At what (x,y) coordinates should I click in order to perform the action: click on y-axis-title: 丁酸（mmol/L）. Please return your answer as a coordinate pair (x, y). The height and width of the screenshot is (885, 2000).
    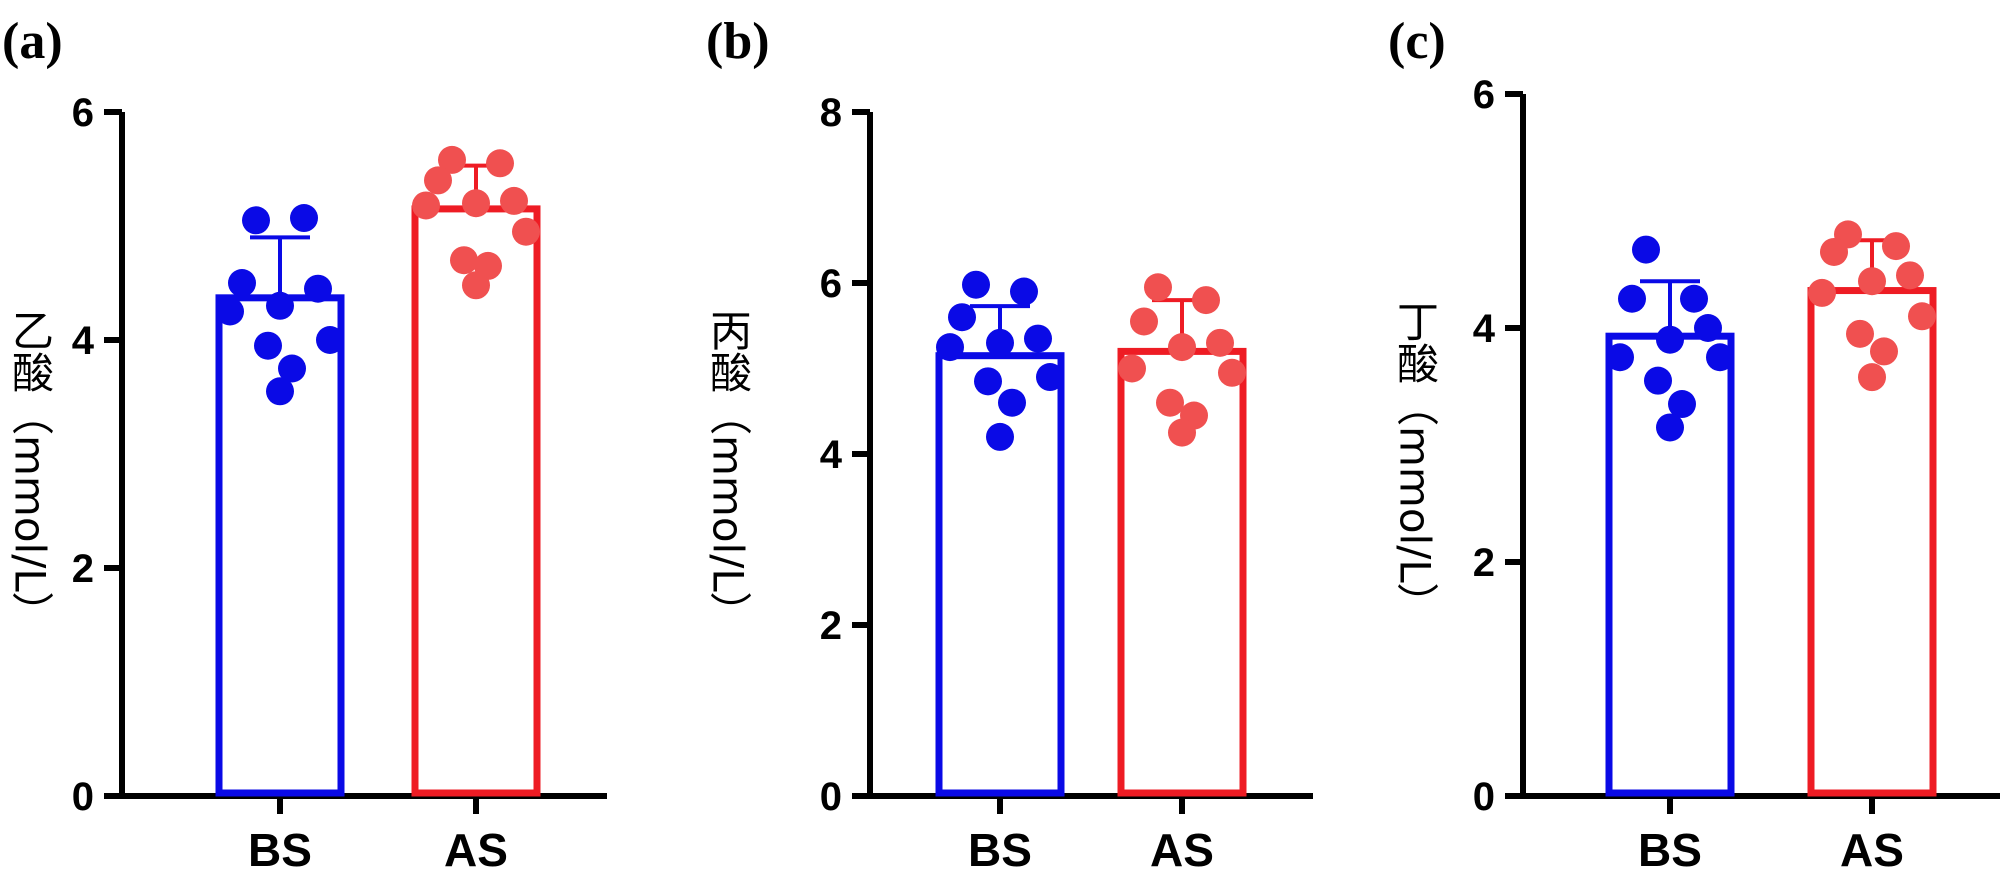
    Looking at the image, I should click on (1415, 462).